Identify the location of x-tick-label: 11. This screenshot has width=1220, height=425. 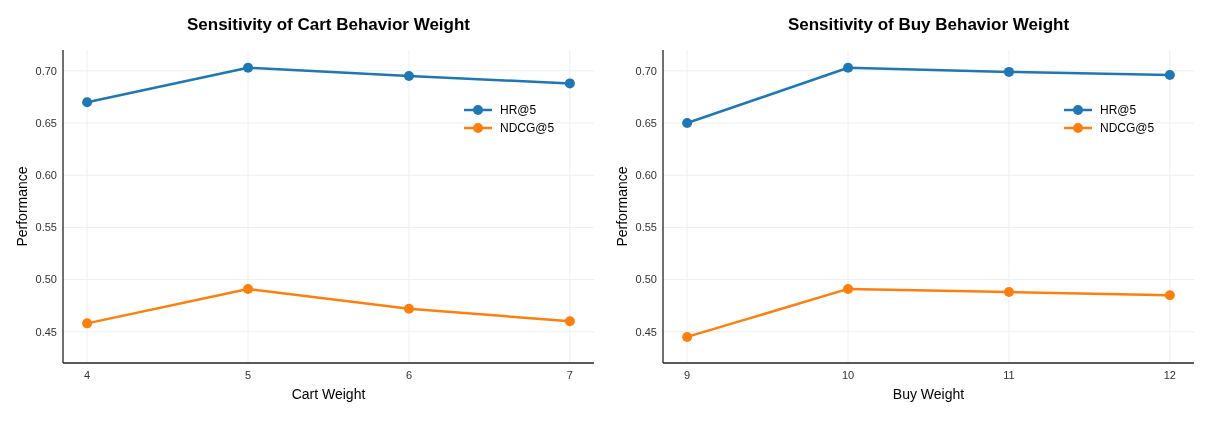
(1009, 375).